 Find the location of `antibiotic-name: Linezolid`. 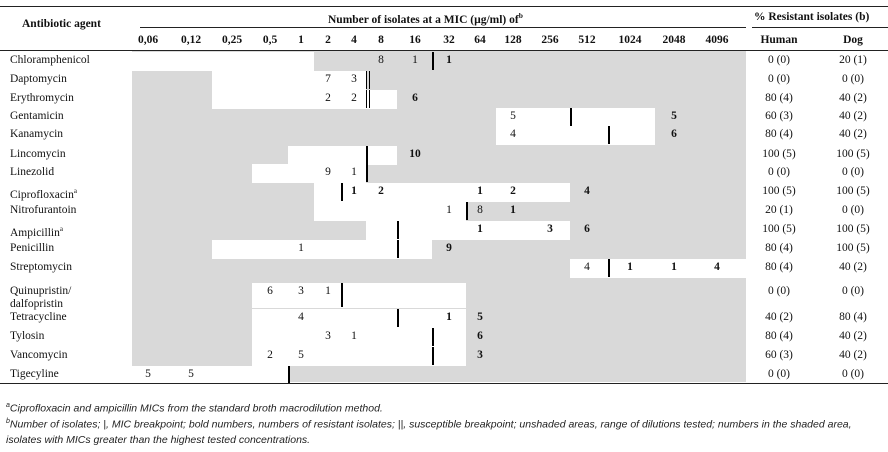

antibiotic-name: Linezolid is located at coordinates (32, 172).